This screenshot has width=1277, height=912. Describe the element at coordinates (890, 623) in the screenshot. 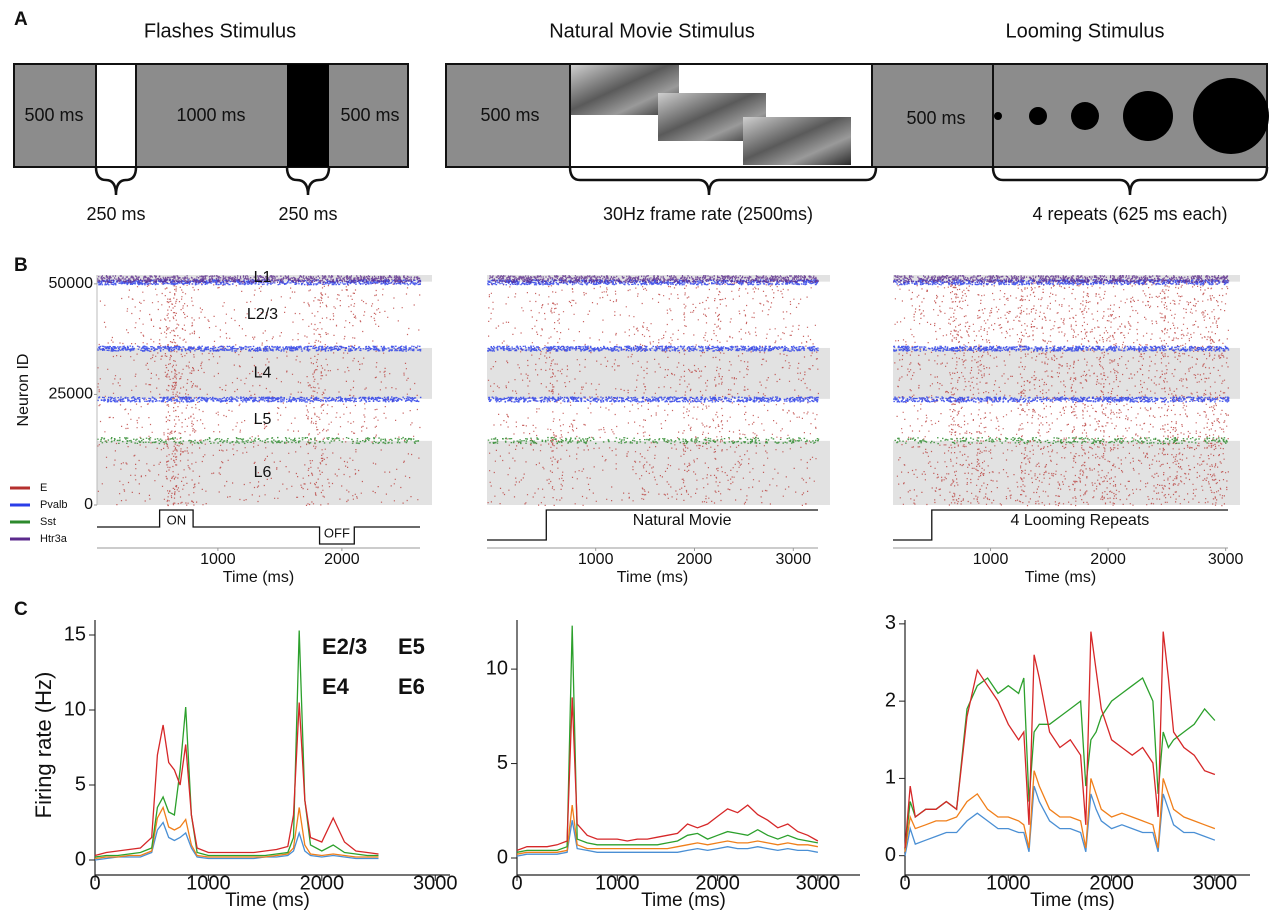

I see `y-tick-label: 3` at that location.